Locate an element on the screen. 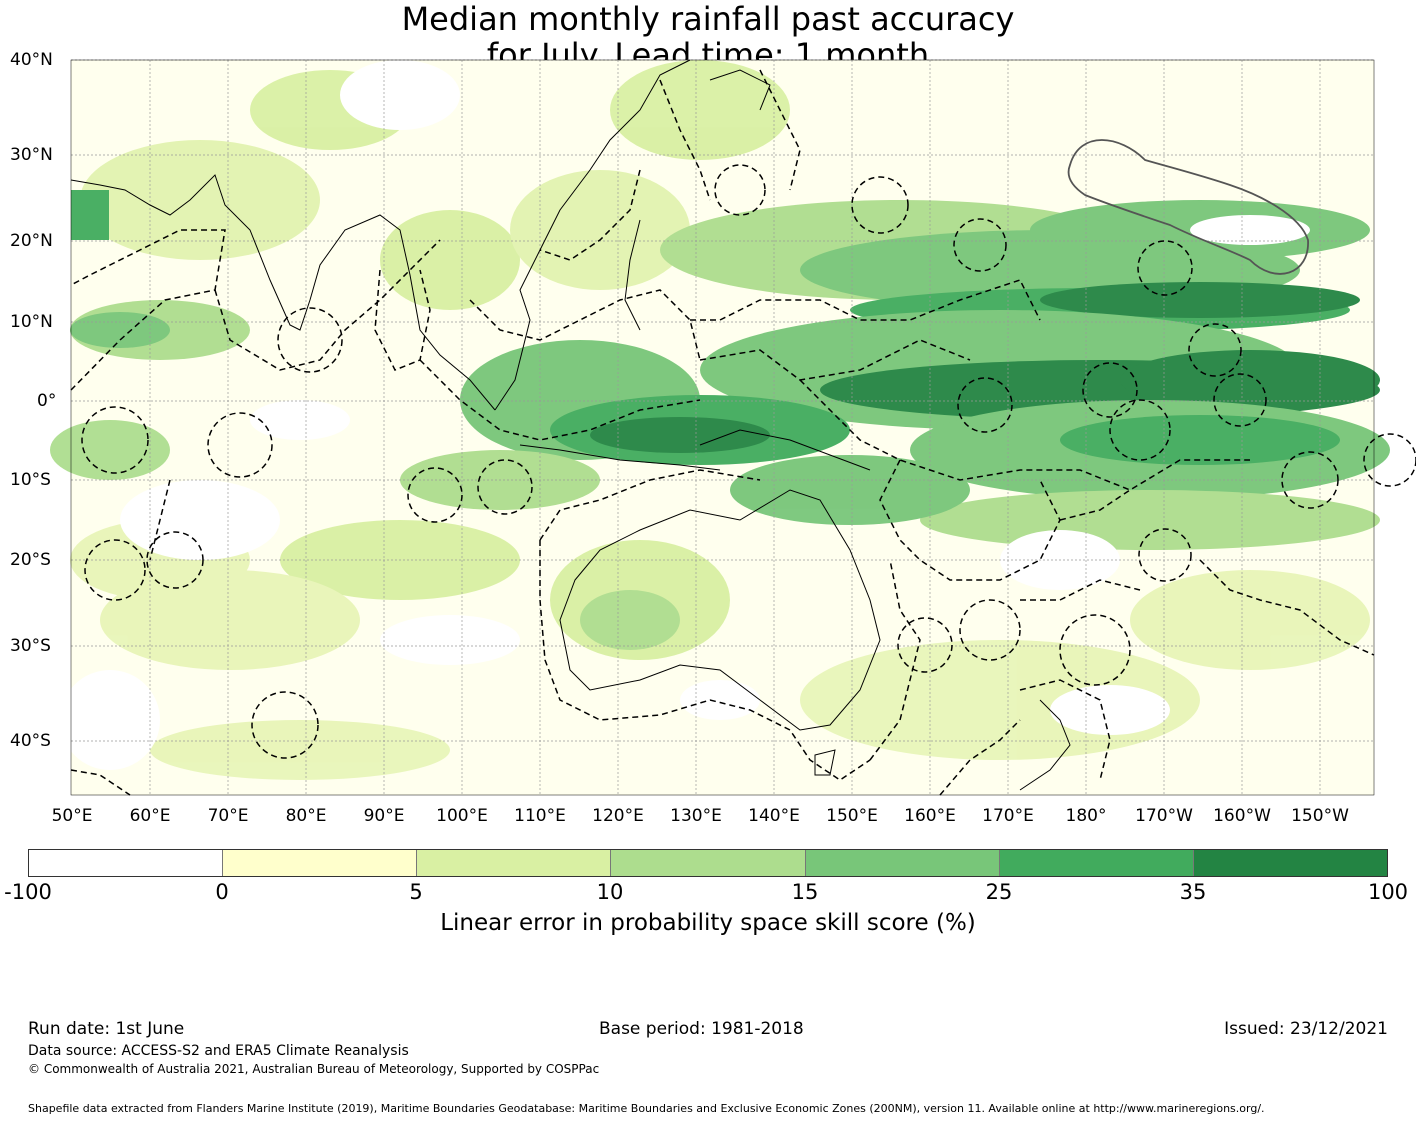  lon-label: 120°E is located at coordinates (618, 816).